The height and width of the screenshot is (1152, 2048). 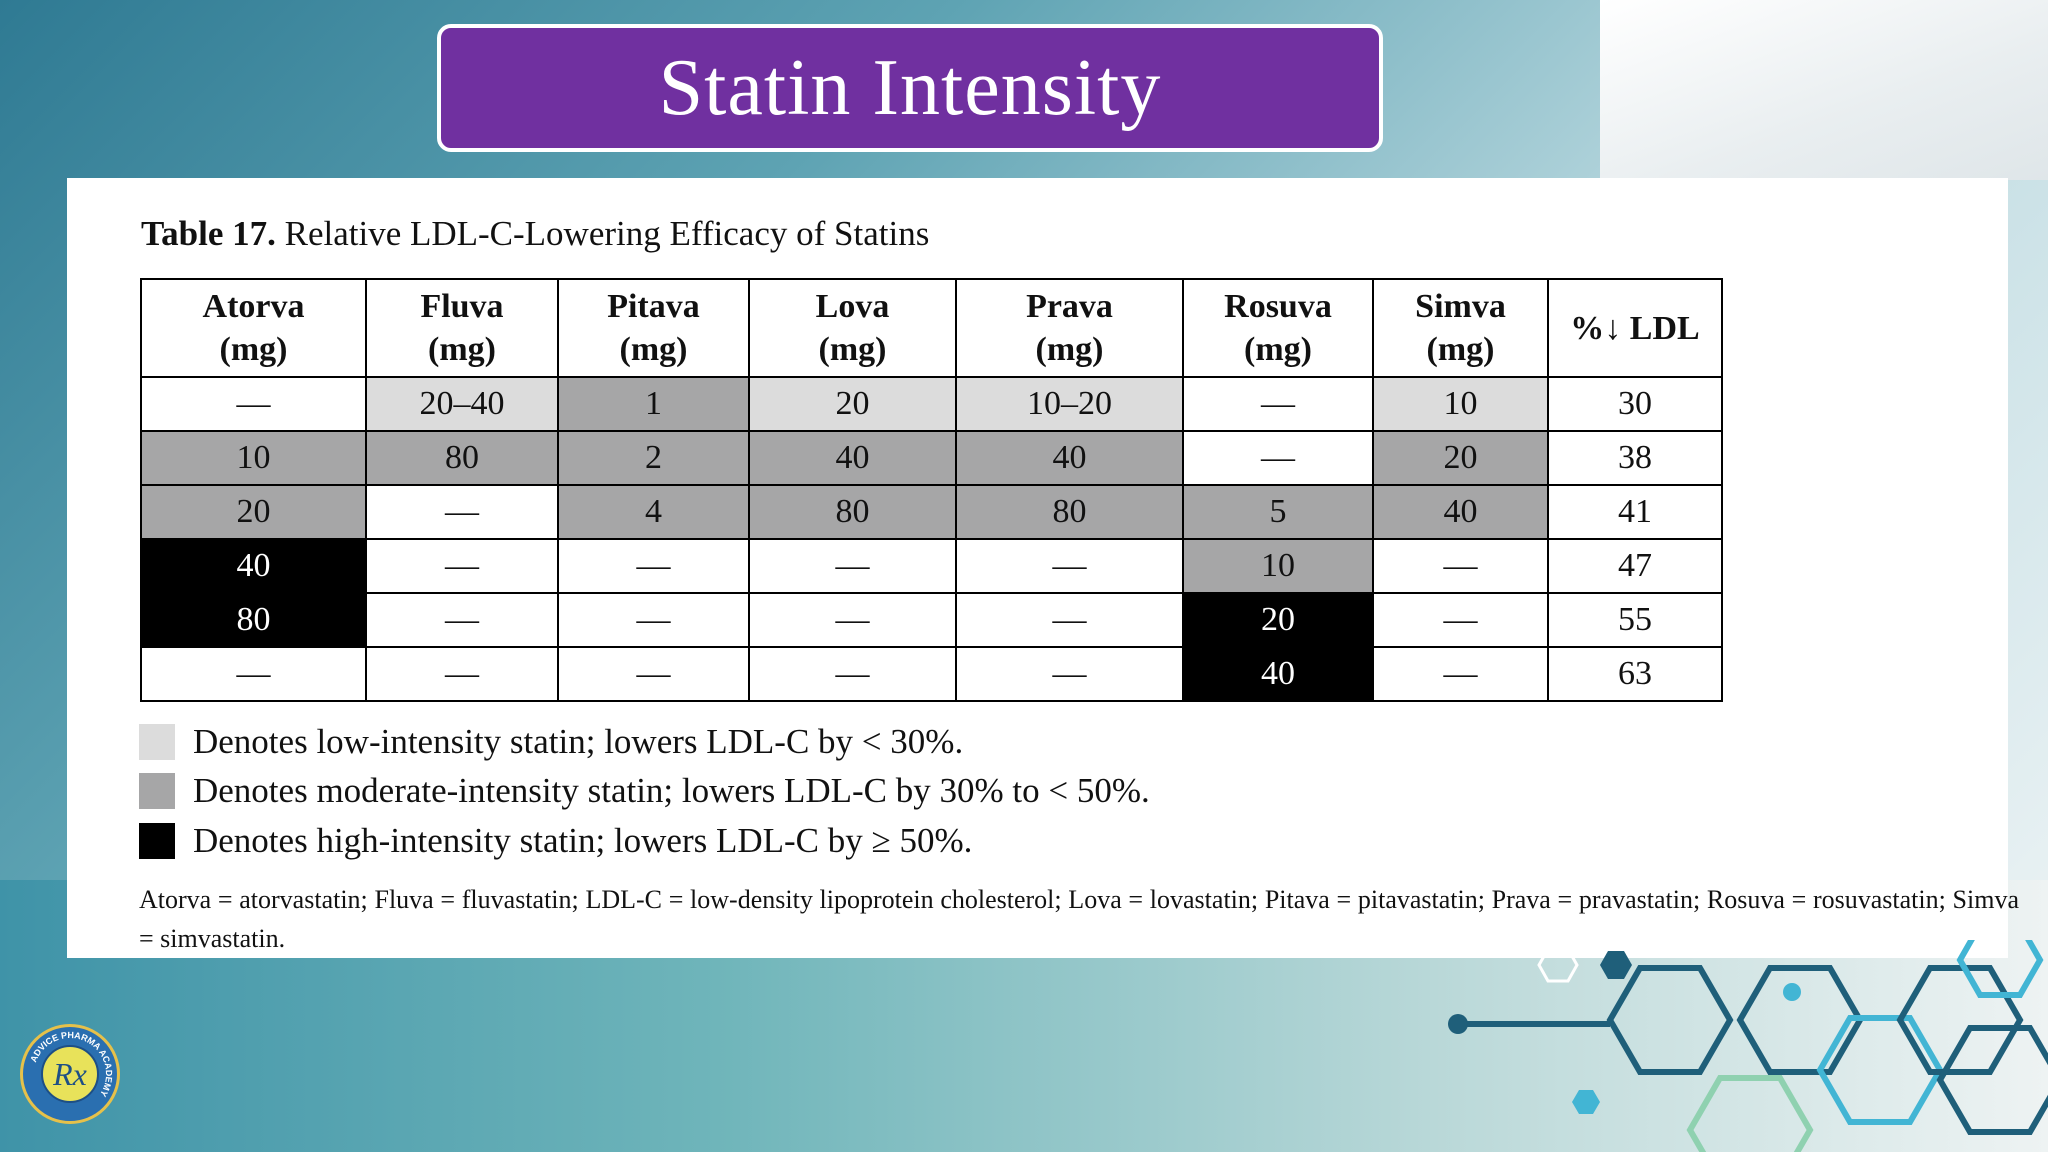 I want to click on legend-swatch-high, so click(x=157, y=841).